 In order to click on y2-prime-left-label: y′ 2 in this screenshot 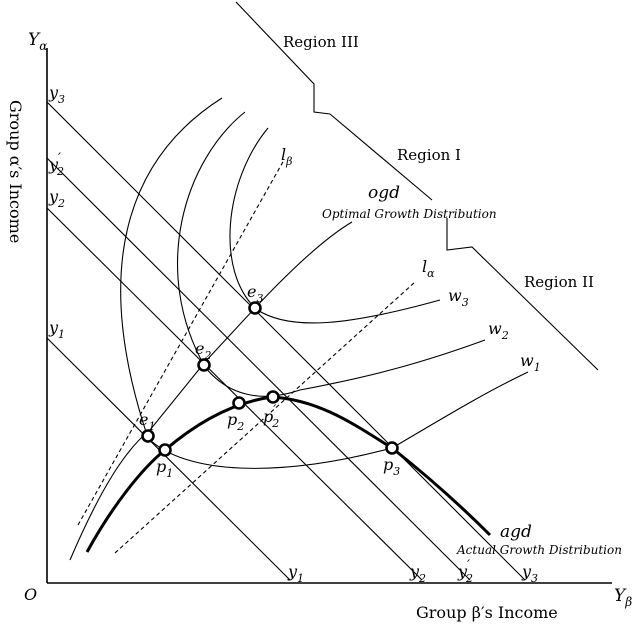, I will do `click(56, 164)`.